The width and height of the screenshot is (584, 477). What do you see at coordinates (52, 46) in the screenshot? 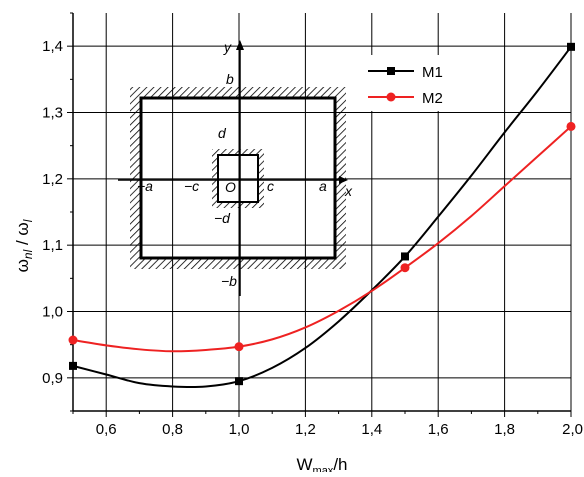
I see `y-tick-label: 1,4` at bounding box center [52, 46].